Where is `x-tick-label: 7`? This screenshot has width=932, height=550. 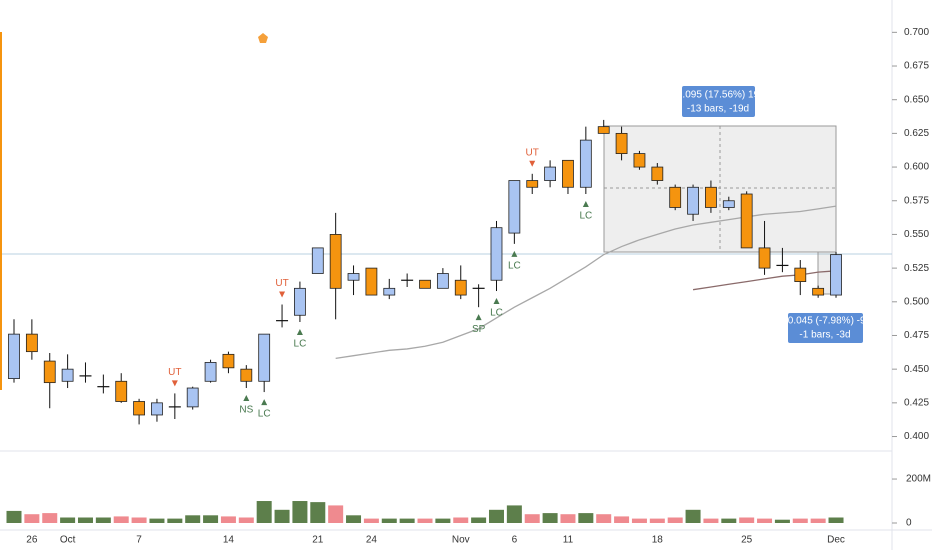 x-tick-label: 7 is located at coordinates (139, 540).